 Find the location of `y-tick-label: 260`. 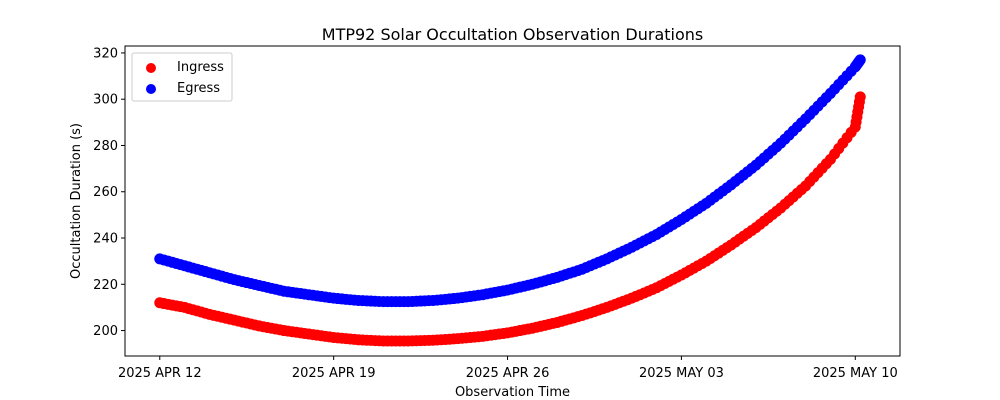

y-tick-label: 260 is located at coordinates (105, 192).